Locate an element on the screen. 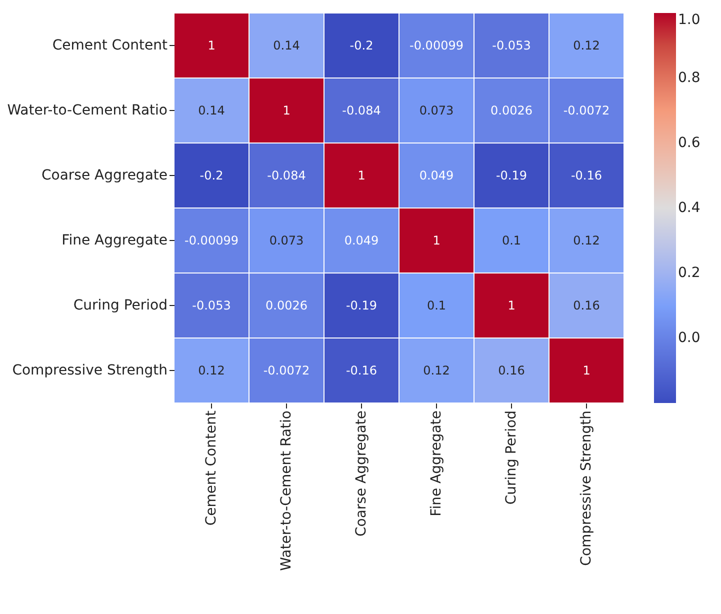  y-tick-label: Fine Aggregate is located at coordinates (115, 240).